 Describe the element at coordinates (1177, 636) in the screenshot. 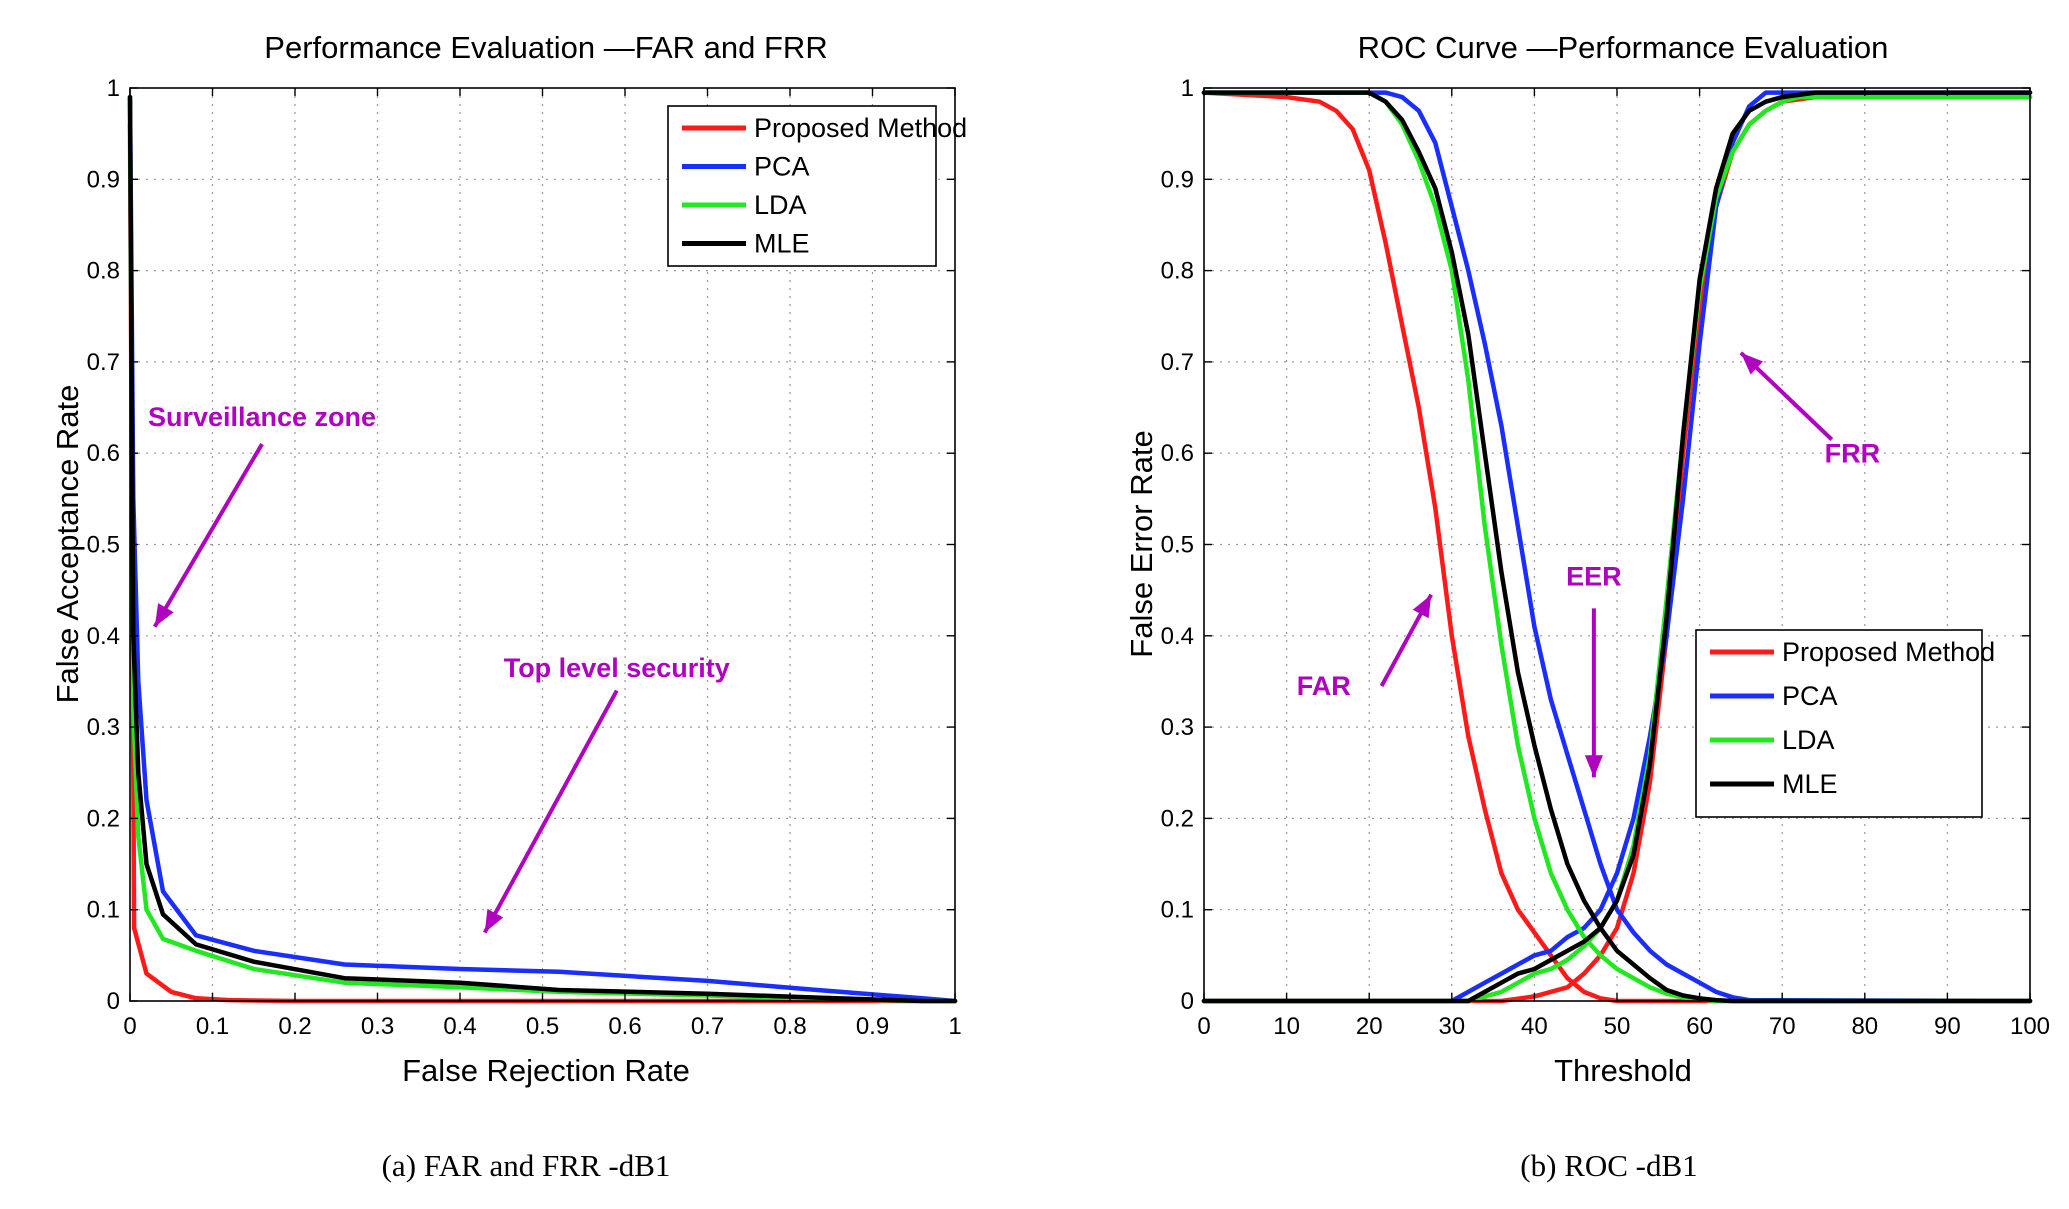

I see `chart-b-ytick-label: 0.4` at that location.